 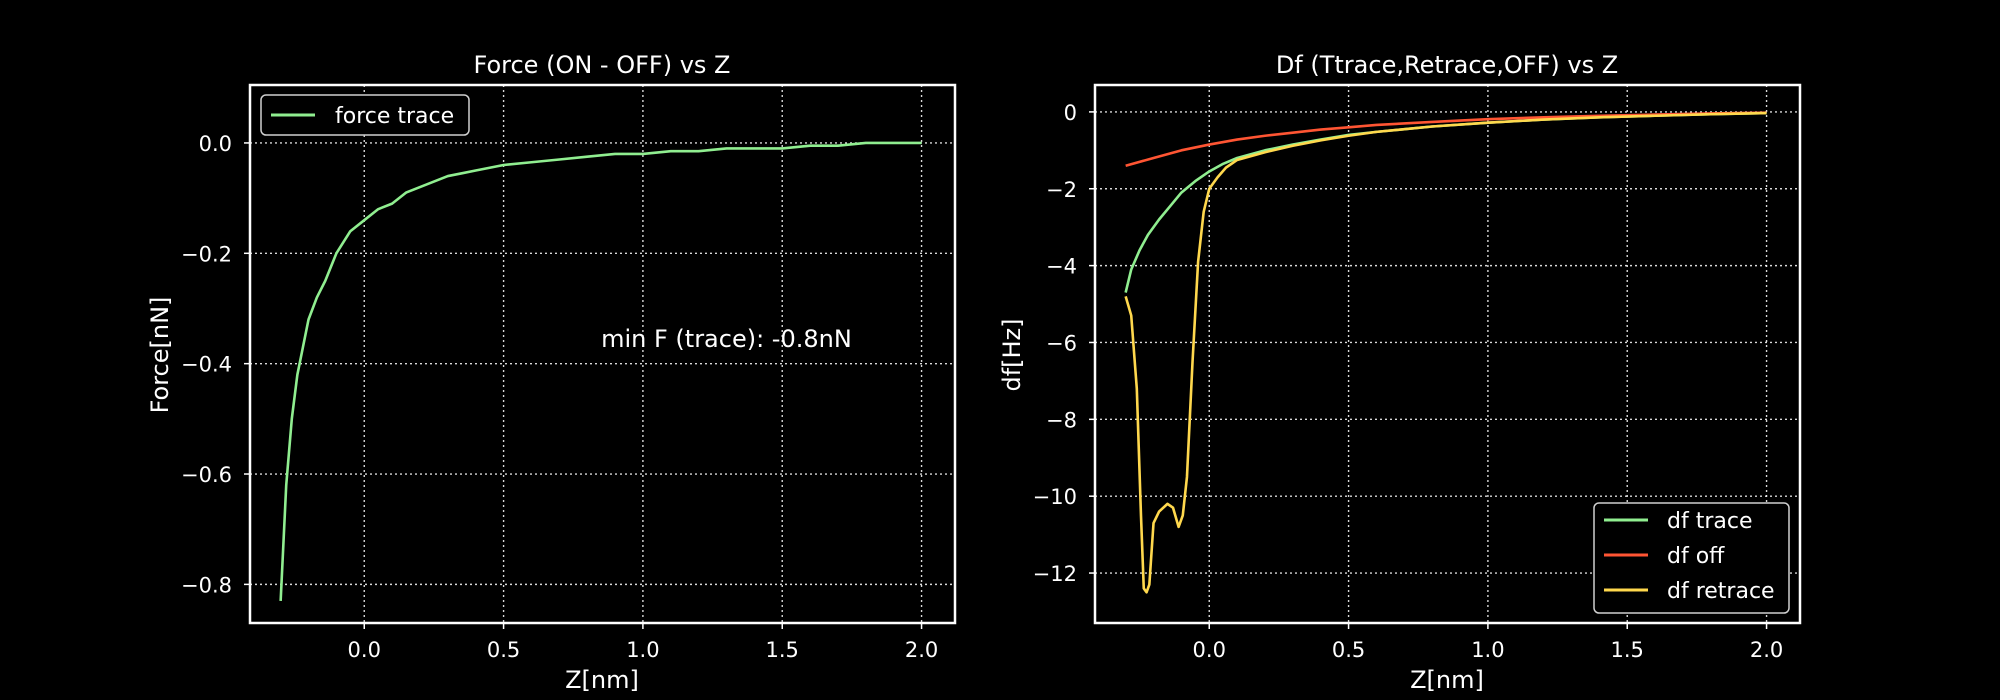 I want to click on force-legend-box, so click(x=365, y=115).